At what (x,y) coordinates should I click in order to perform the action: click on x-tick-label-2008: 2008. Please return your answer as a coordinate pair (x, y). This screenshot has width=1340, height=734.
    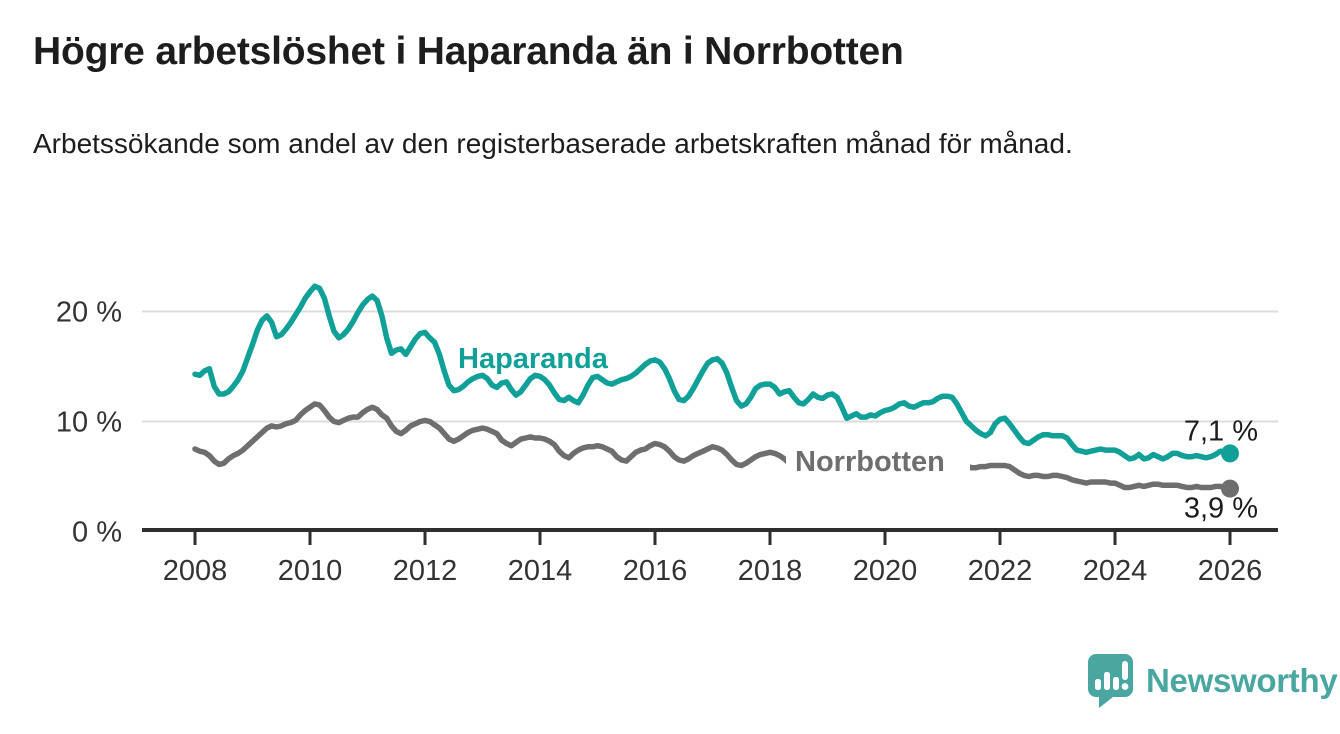
    Looking at the image, I should click on (195, 571).